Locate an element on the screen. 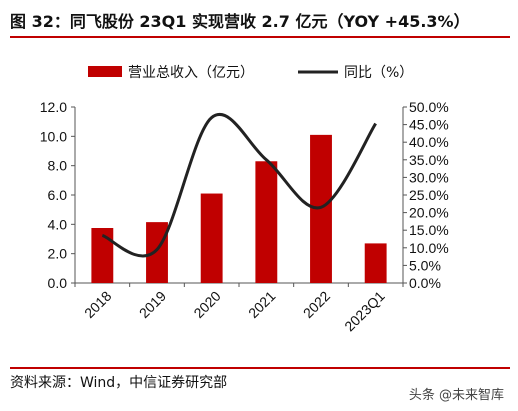 The width and height of the screenshot is (518, 411). x-tick-label: 2018 is located at coordinates (97, 304).